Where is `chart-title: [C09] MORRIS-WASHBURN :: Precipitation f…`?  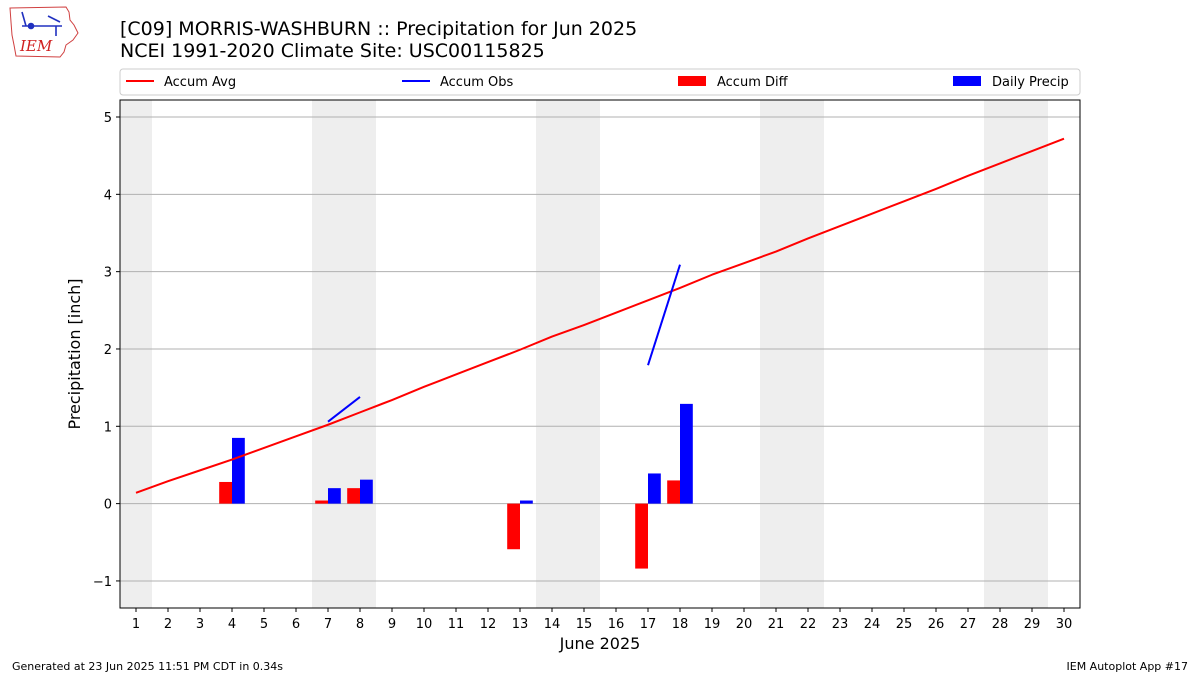
chart-title: [C09] MORRIS-WASHBURN :: Precipitation f… is located at coordinates (378, 29).